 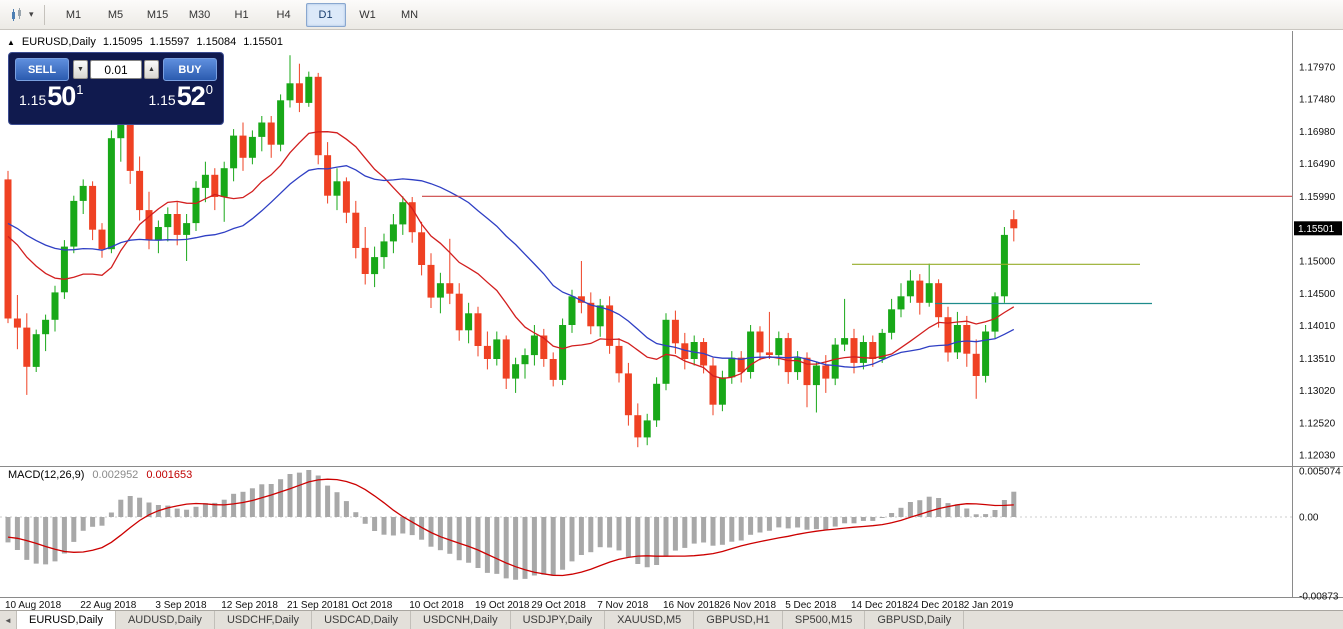 I want to click on macd-signal-value: 0.001653, so click(x=169, y=475).